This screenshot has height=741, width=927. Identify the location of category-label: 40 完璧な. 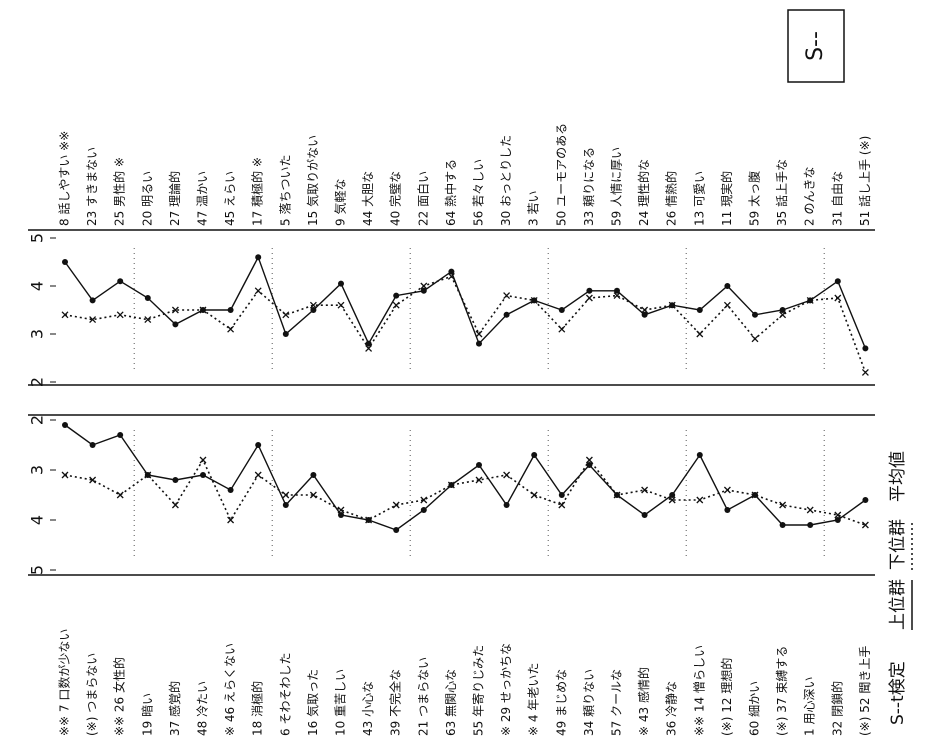
(395, 198).